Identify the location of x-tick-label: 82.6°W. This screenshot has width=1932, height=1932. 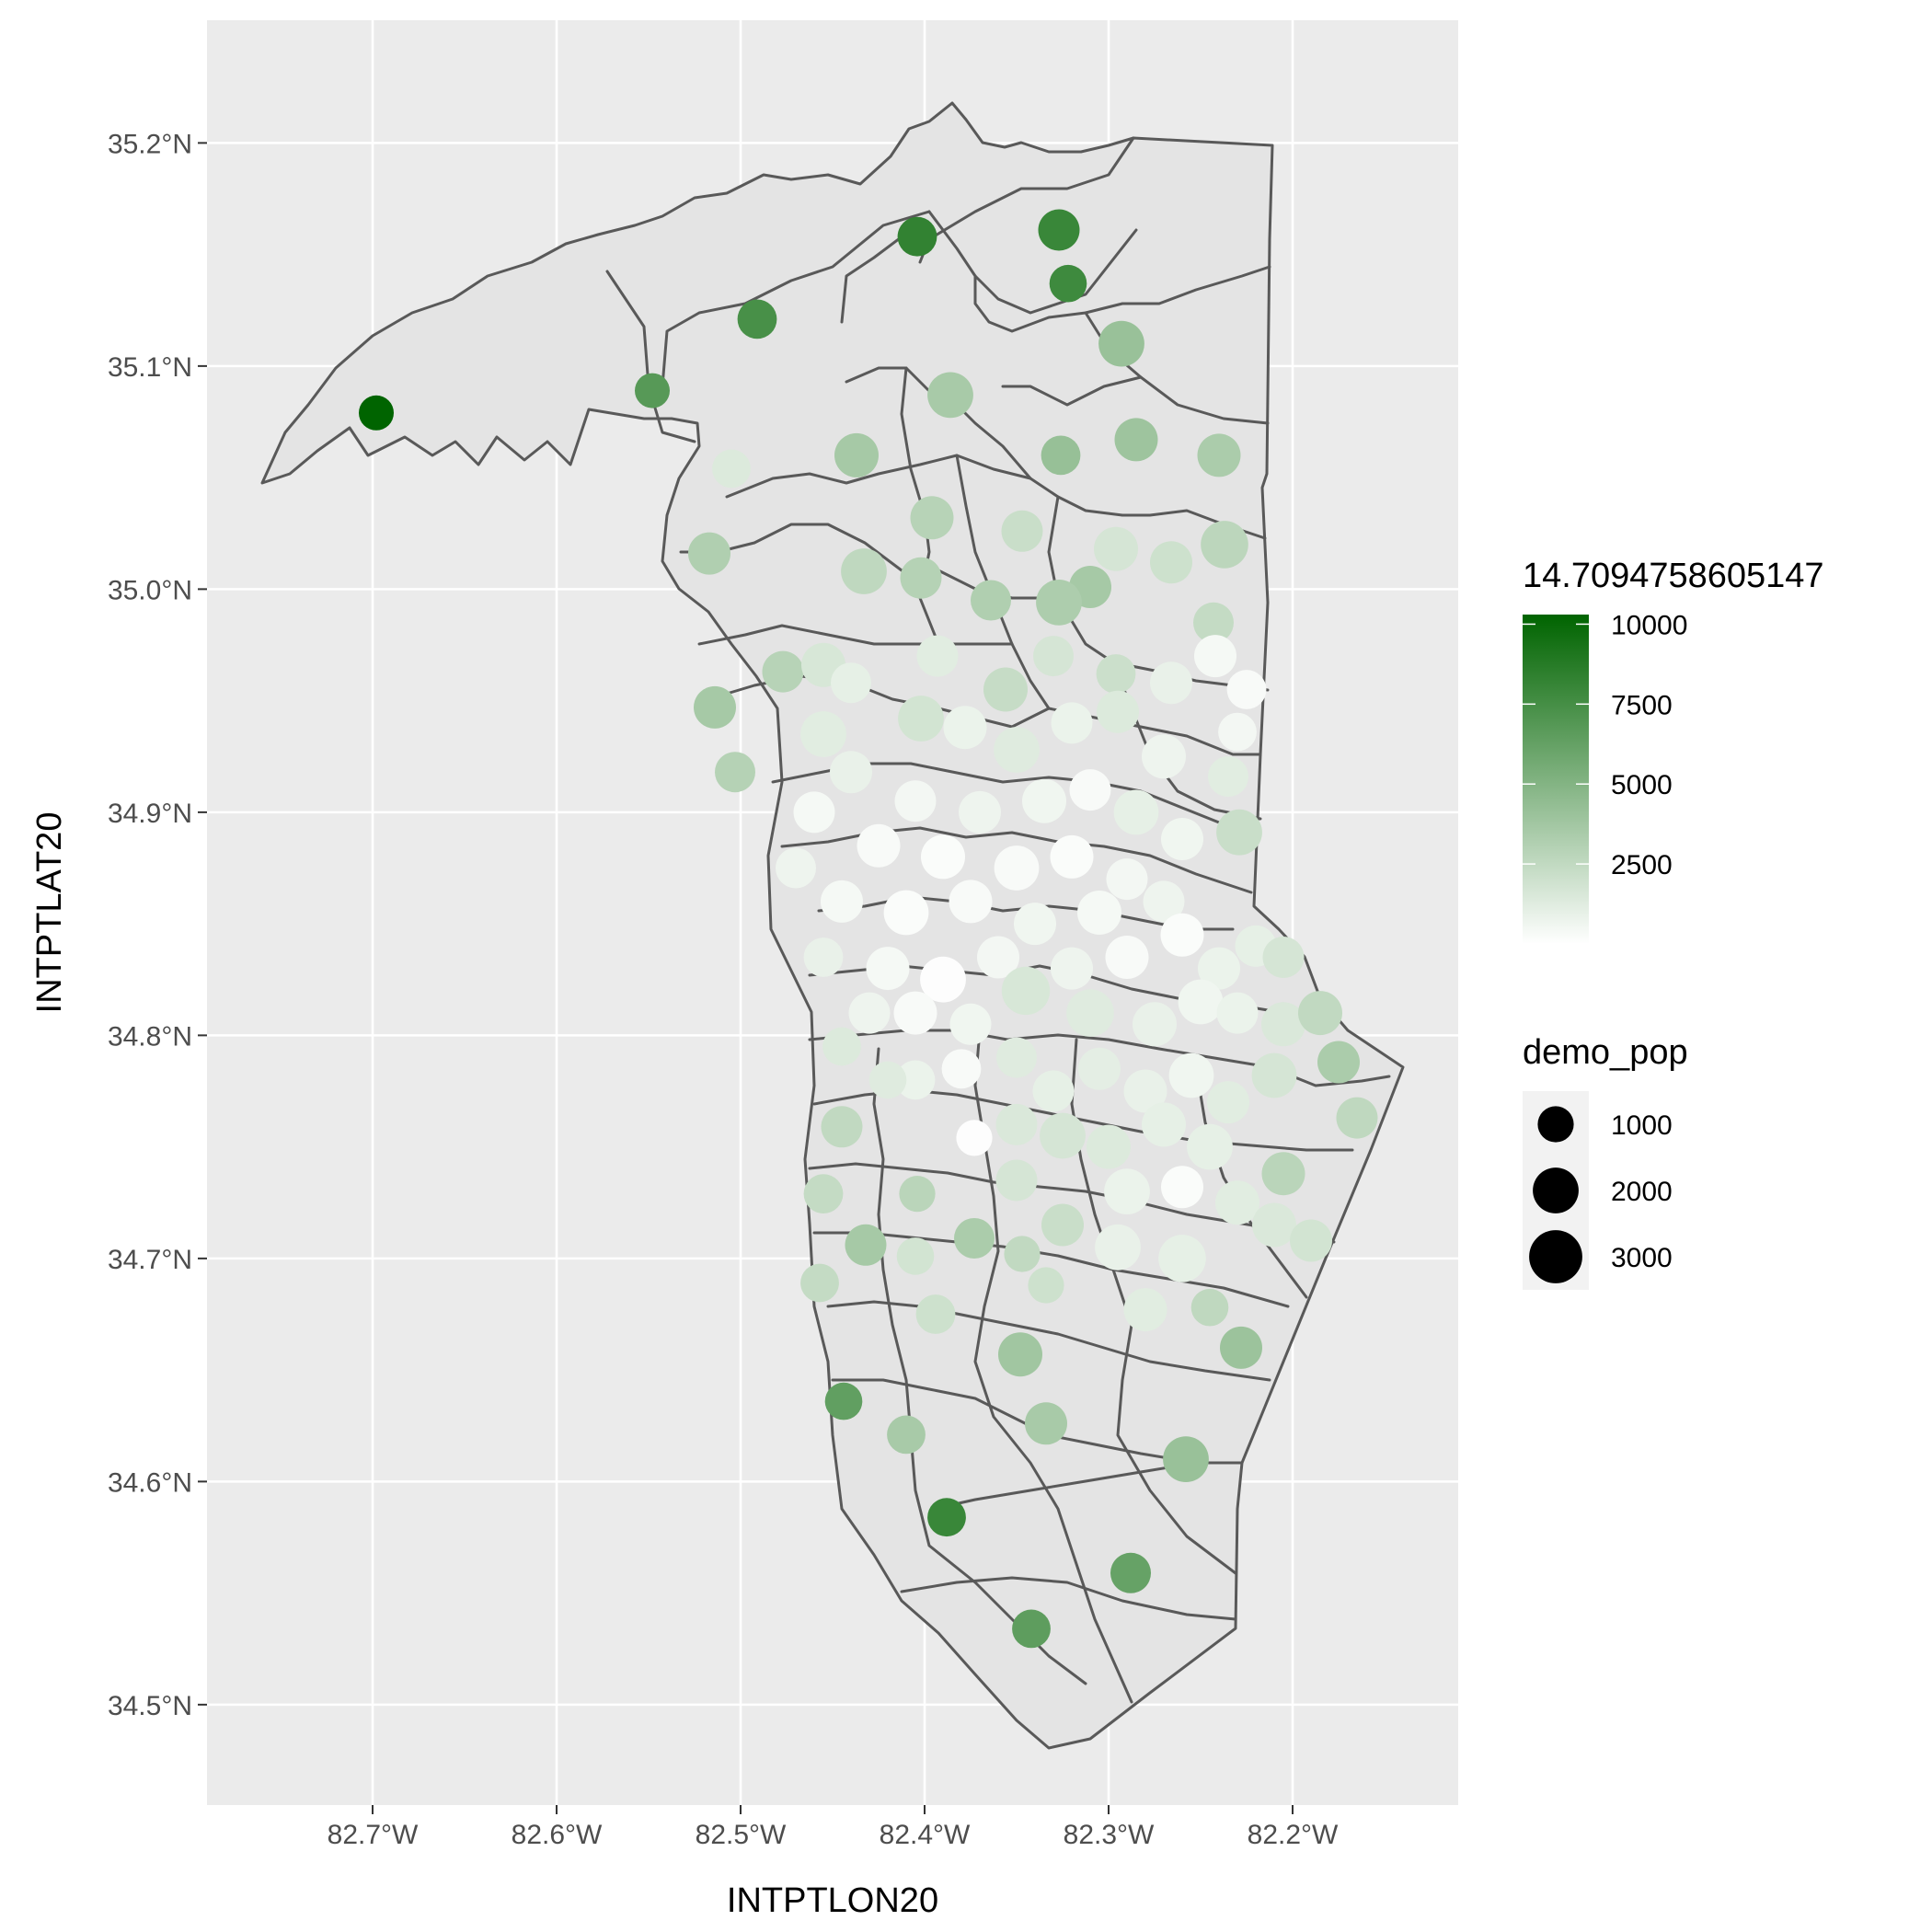
(557, 1835).